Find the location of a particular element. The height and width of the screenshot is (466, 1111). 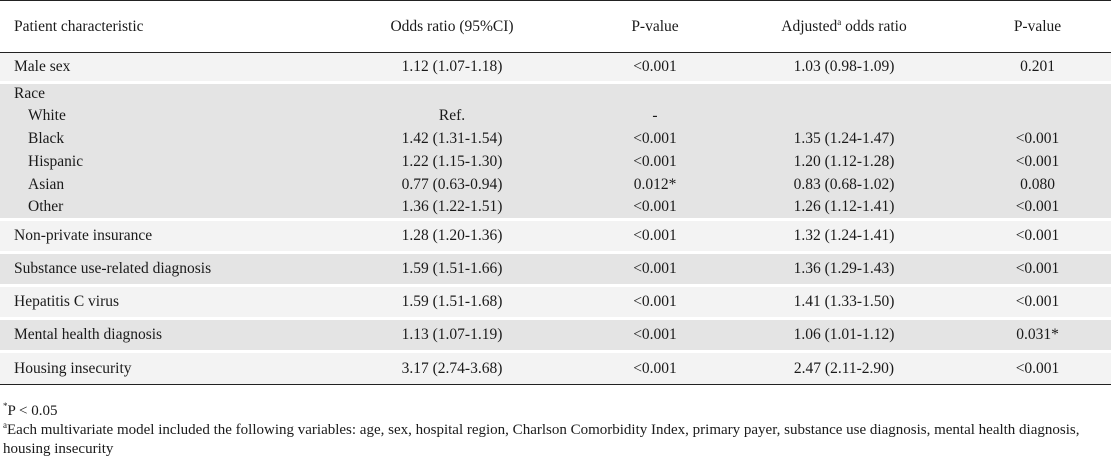

odds-ratio-cell: 0.77 (0.63-0.94) is located at coordinates (452, 184).